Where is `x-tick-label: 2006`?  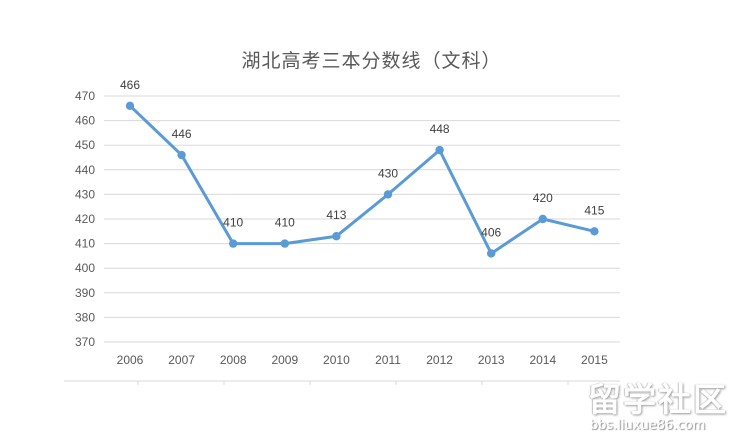 x-tick-label: 2006 is located at coordinates (130, 360).